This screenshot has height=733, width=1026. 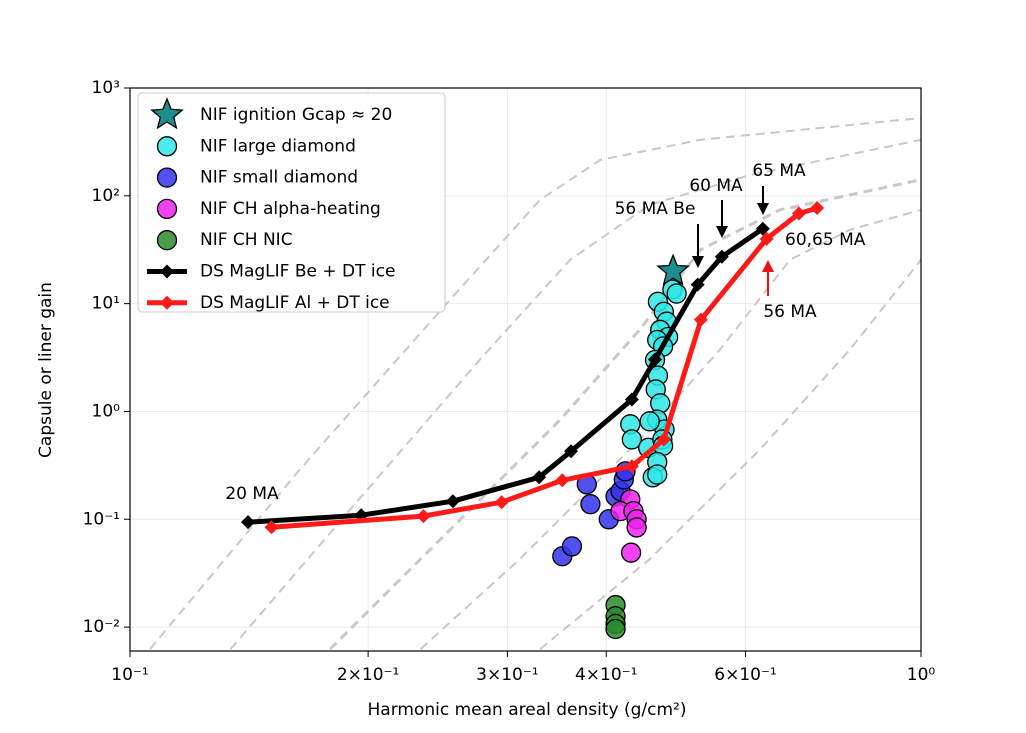 What do you see at coordinates (790, 312) in the screenshot?
I see `annotation: 56 MA` at bounding box center [790, 312].